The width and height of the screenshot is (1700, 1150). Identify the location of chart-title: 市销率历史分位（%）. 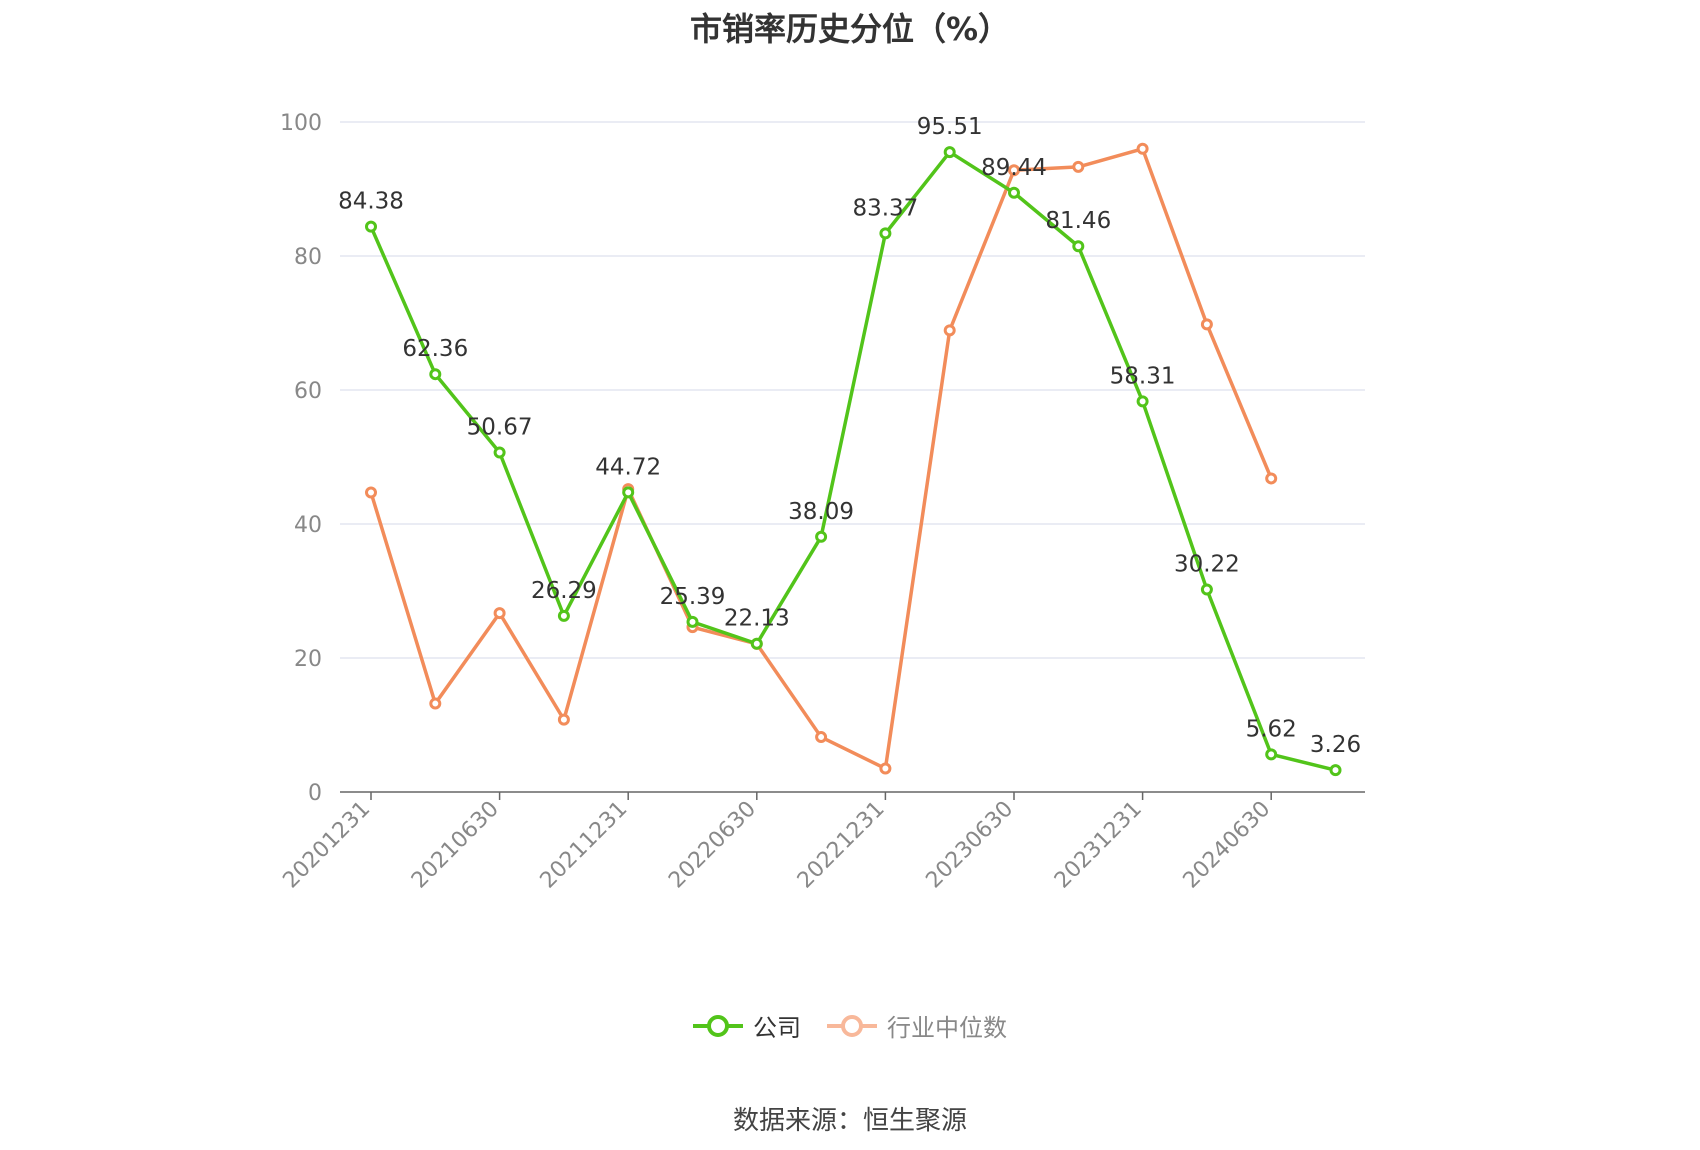
(850, 29).